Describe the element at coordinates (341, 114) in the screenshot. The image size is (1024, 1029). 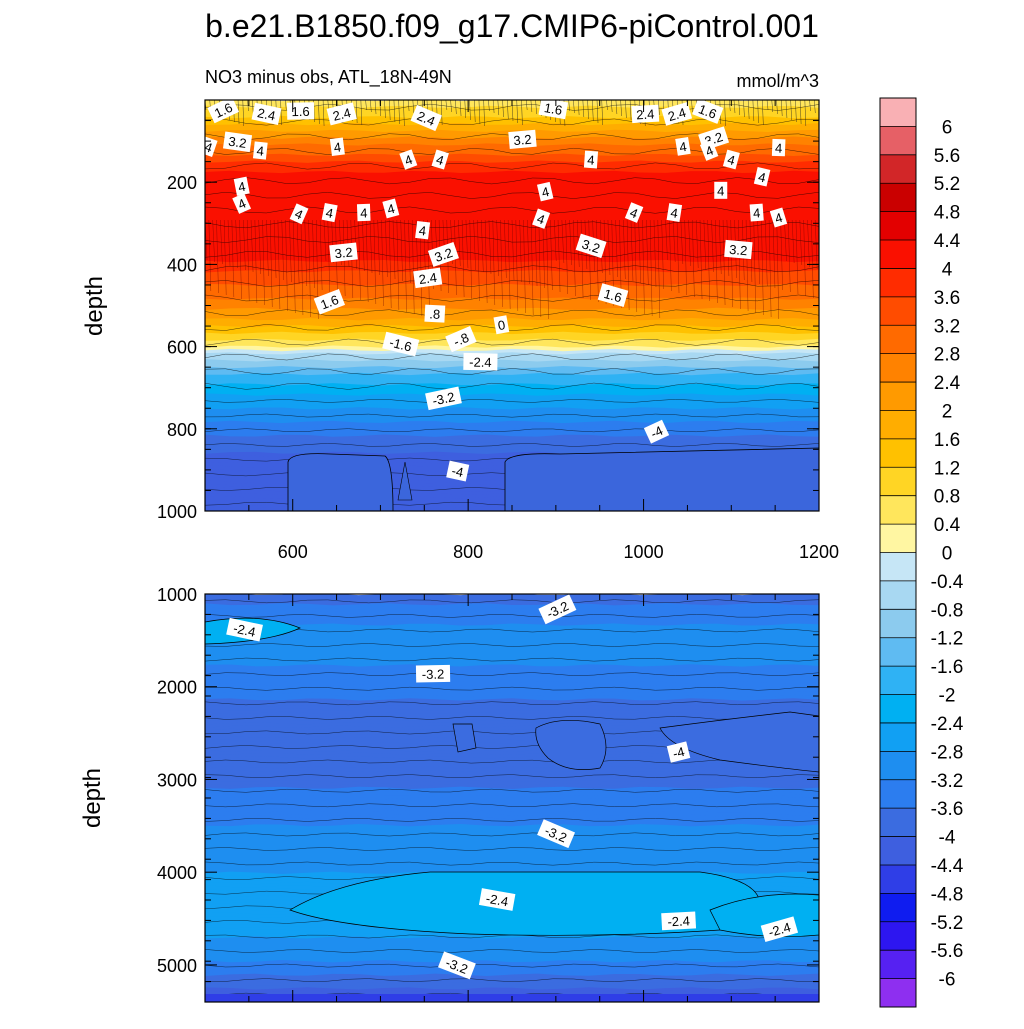
I see `contour-label-text: 2.4` at that location.